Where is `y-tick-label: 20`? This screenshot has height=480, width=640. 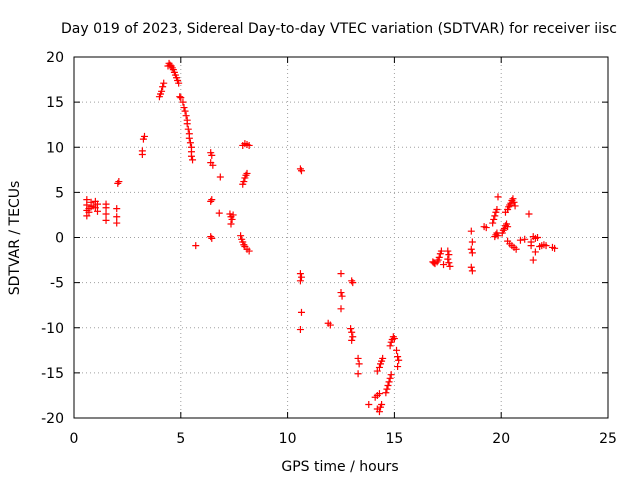 y-tick-label: 20 is located at coordinates (55, 58).